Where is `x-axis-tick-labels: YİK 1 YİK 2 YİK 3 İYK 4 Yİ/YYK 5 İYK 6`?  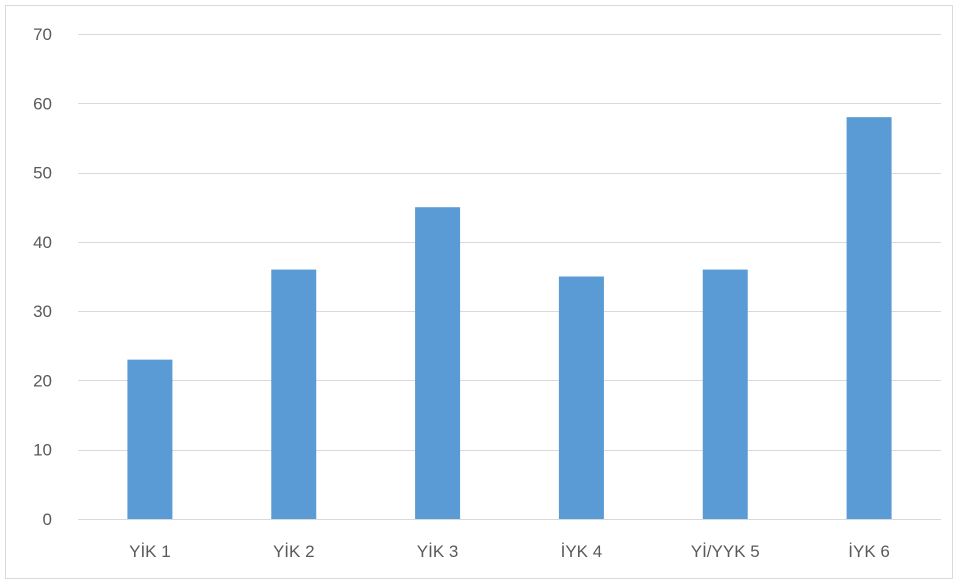 x-axis-tick-labels: YİK 1 YİK 2 YİK 3 İYK 4 Yİ/YYK 5 İYK 6 is located at coordinates (509, 551).